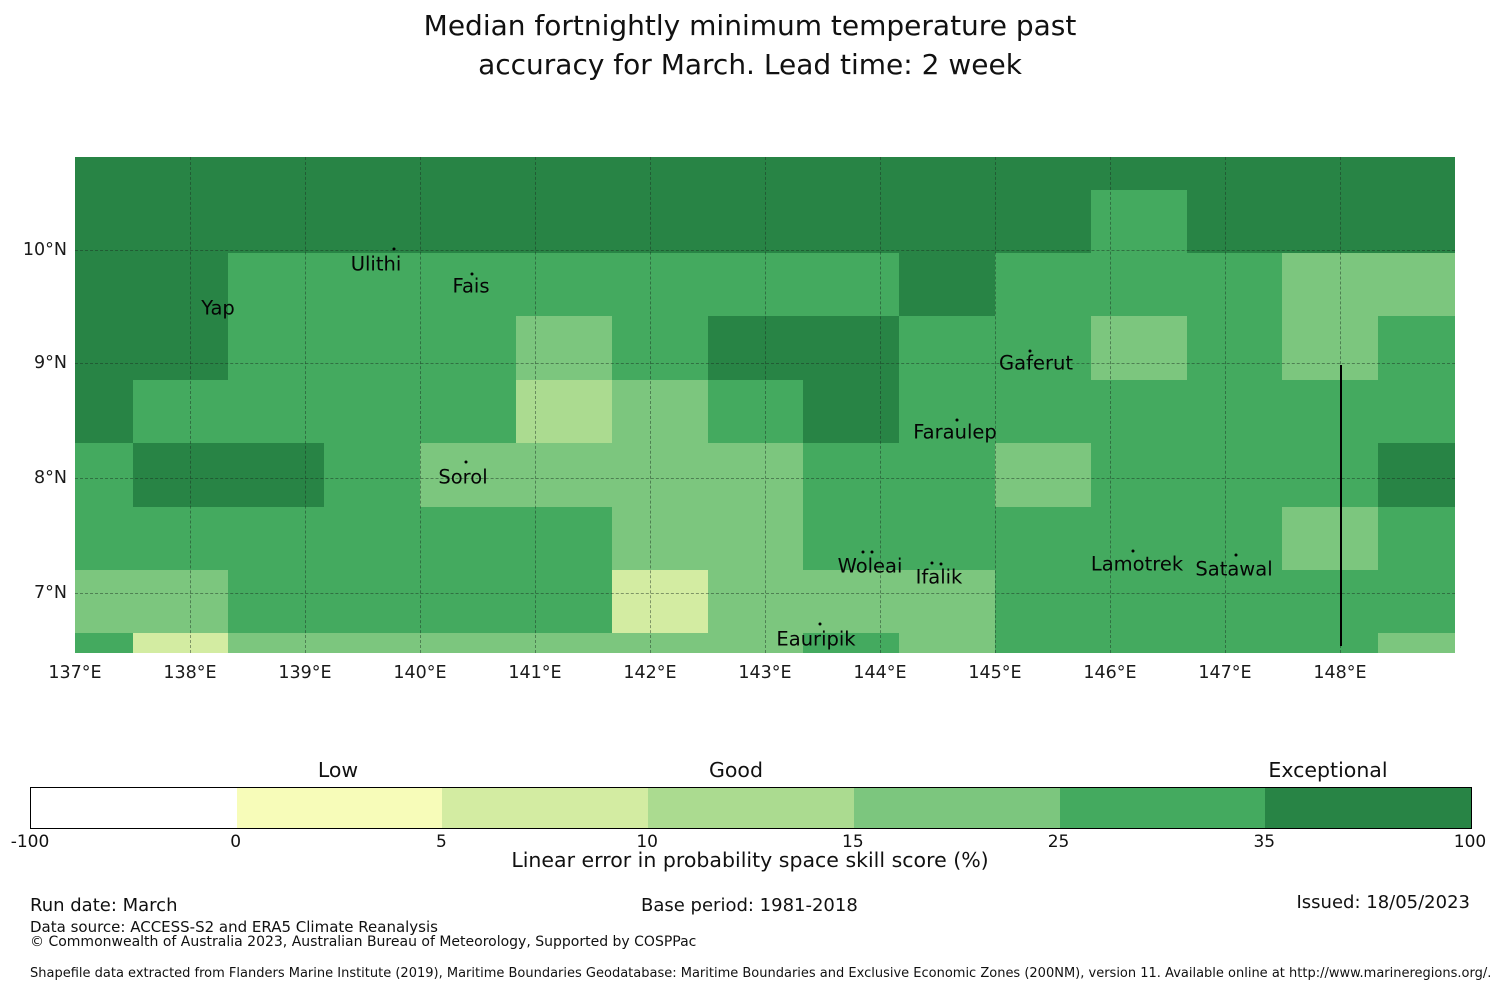 The width and height of the screenshot is (1500, 990). What do you see at coordinates (1225, 673) in the screenshot?
I see `x-axis-tick-label: 147°E` at bounding box center [1225, 673].